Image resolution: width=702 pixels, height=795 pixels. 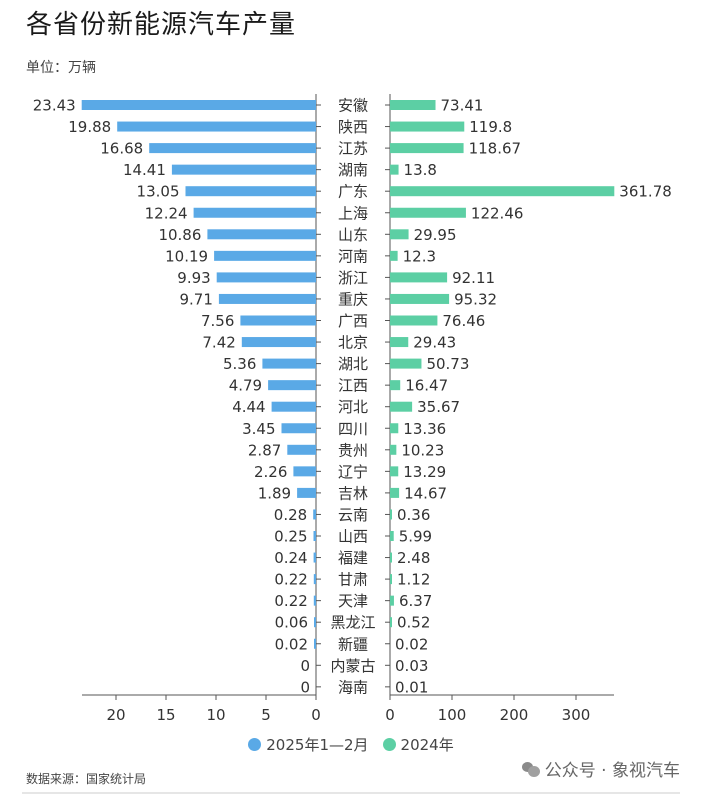 I want to click on unit-label: 单位：万辆, so click(x=61, y=68).